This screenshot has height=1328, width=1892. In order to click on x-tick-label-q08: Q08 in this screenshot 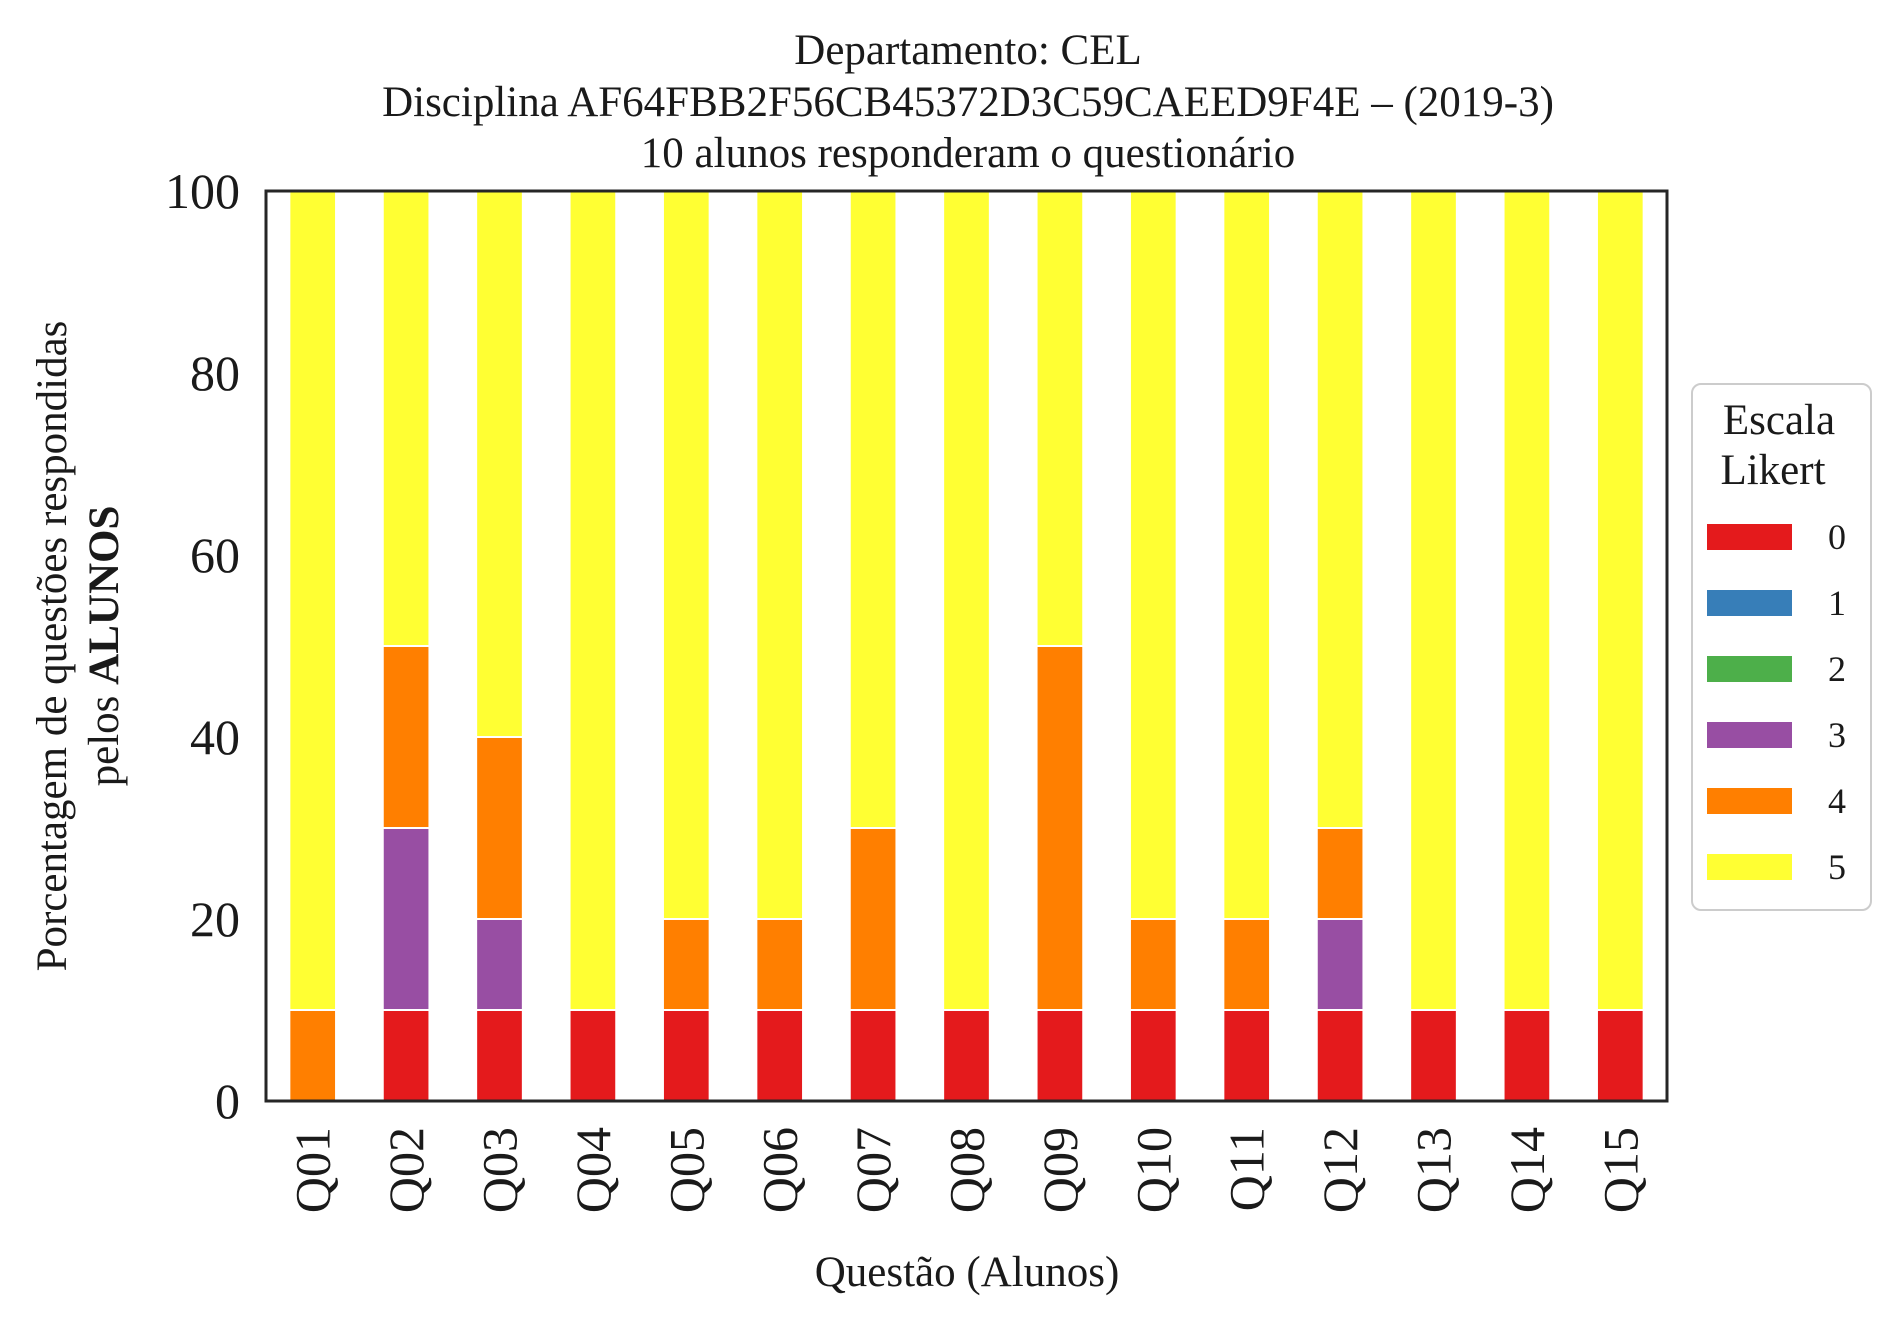, I will do `click(967, 1170)`.